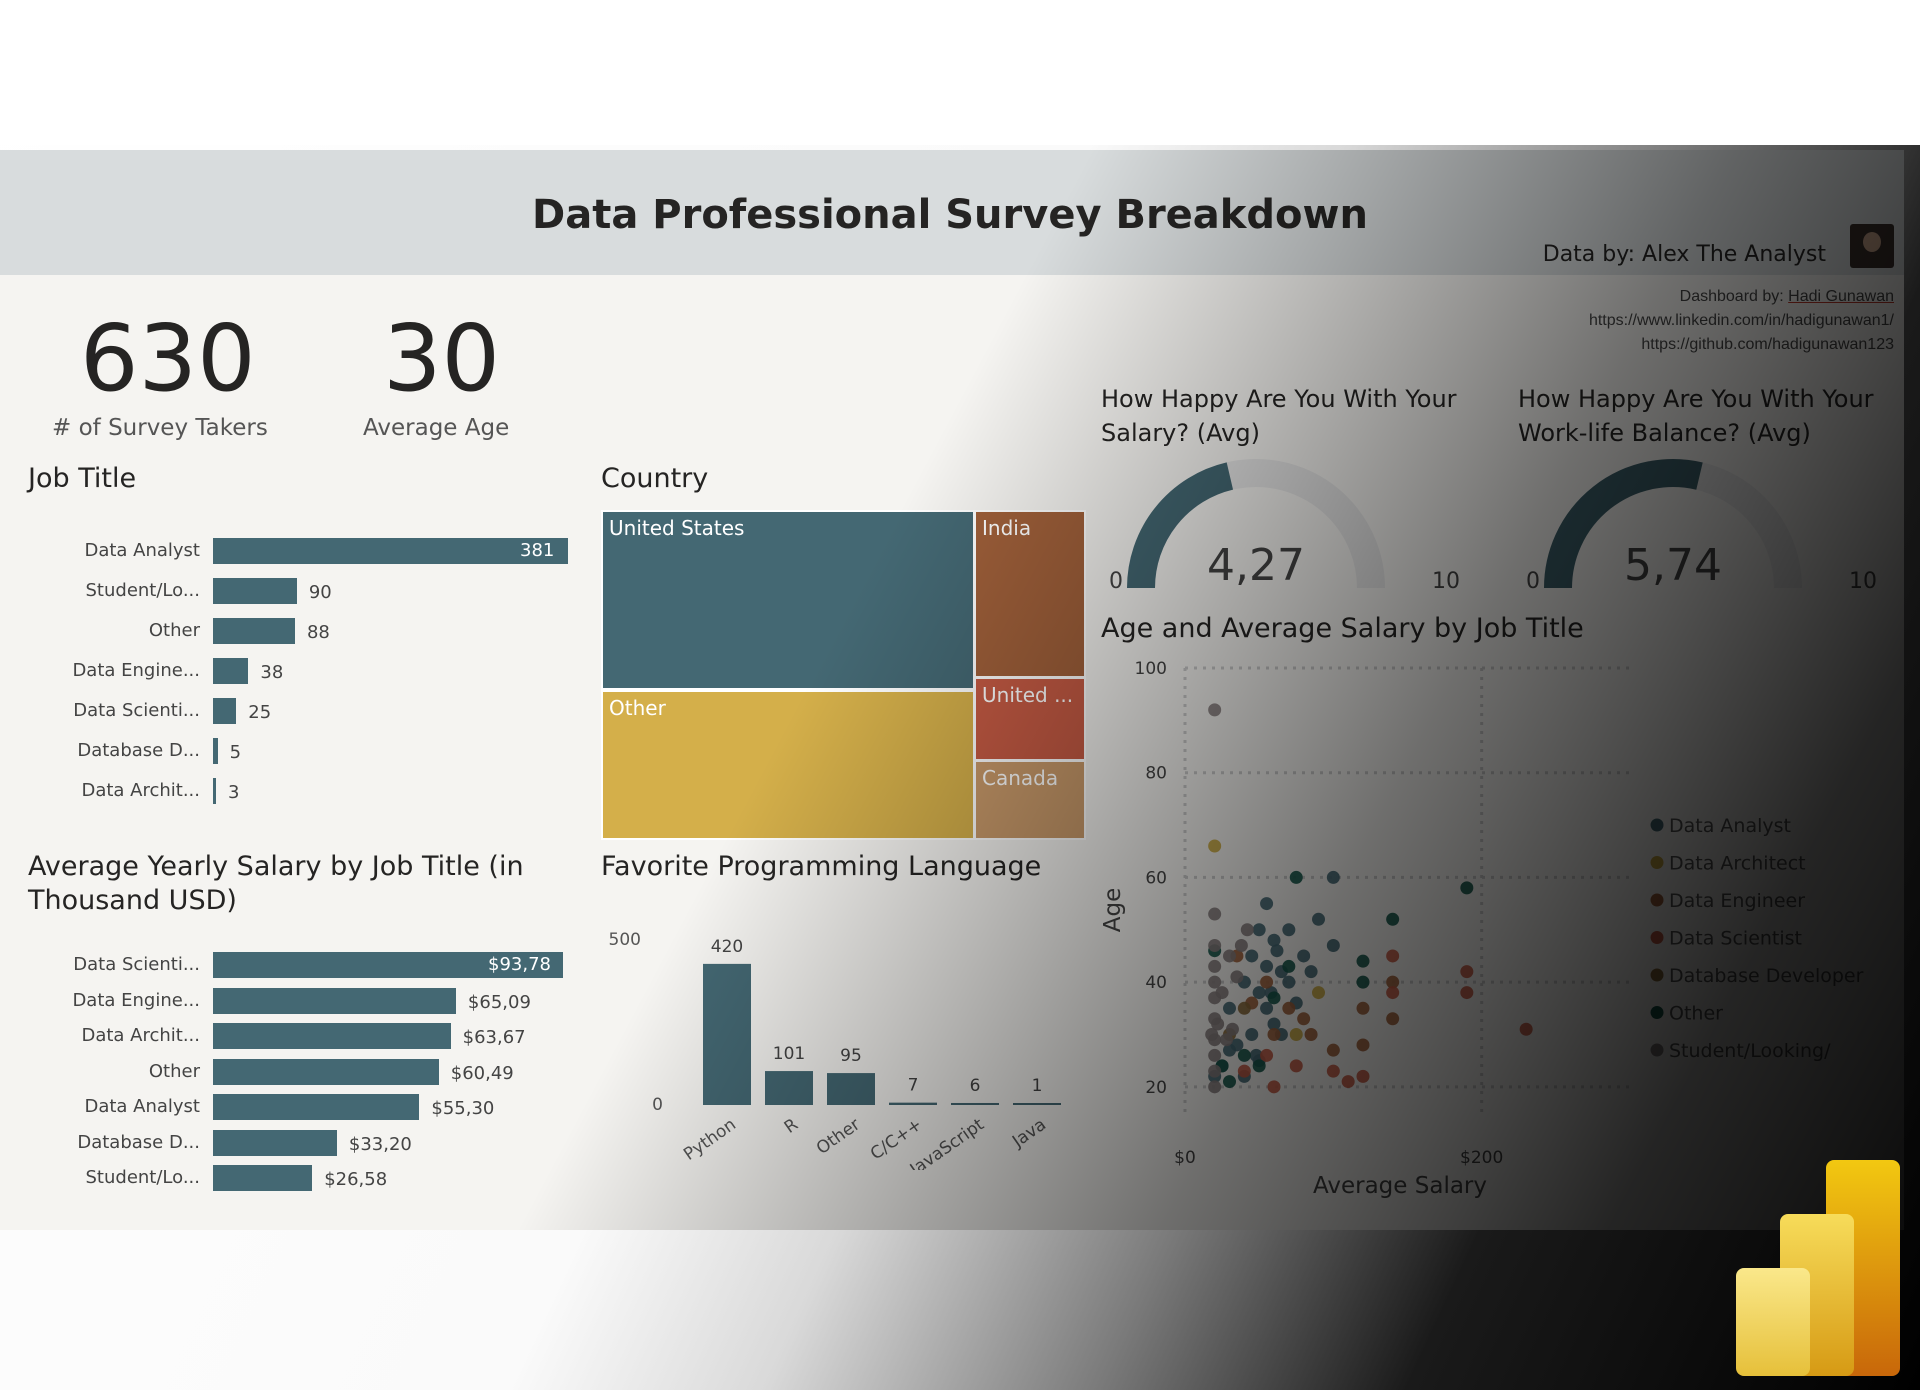 Image resolution: width=1920 pixels, height=1390 pixels. Describe the element at coordinates (499, 1002) in the screenshot. I see `salary-value: $65,09` at that location.